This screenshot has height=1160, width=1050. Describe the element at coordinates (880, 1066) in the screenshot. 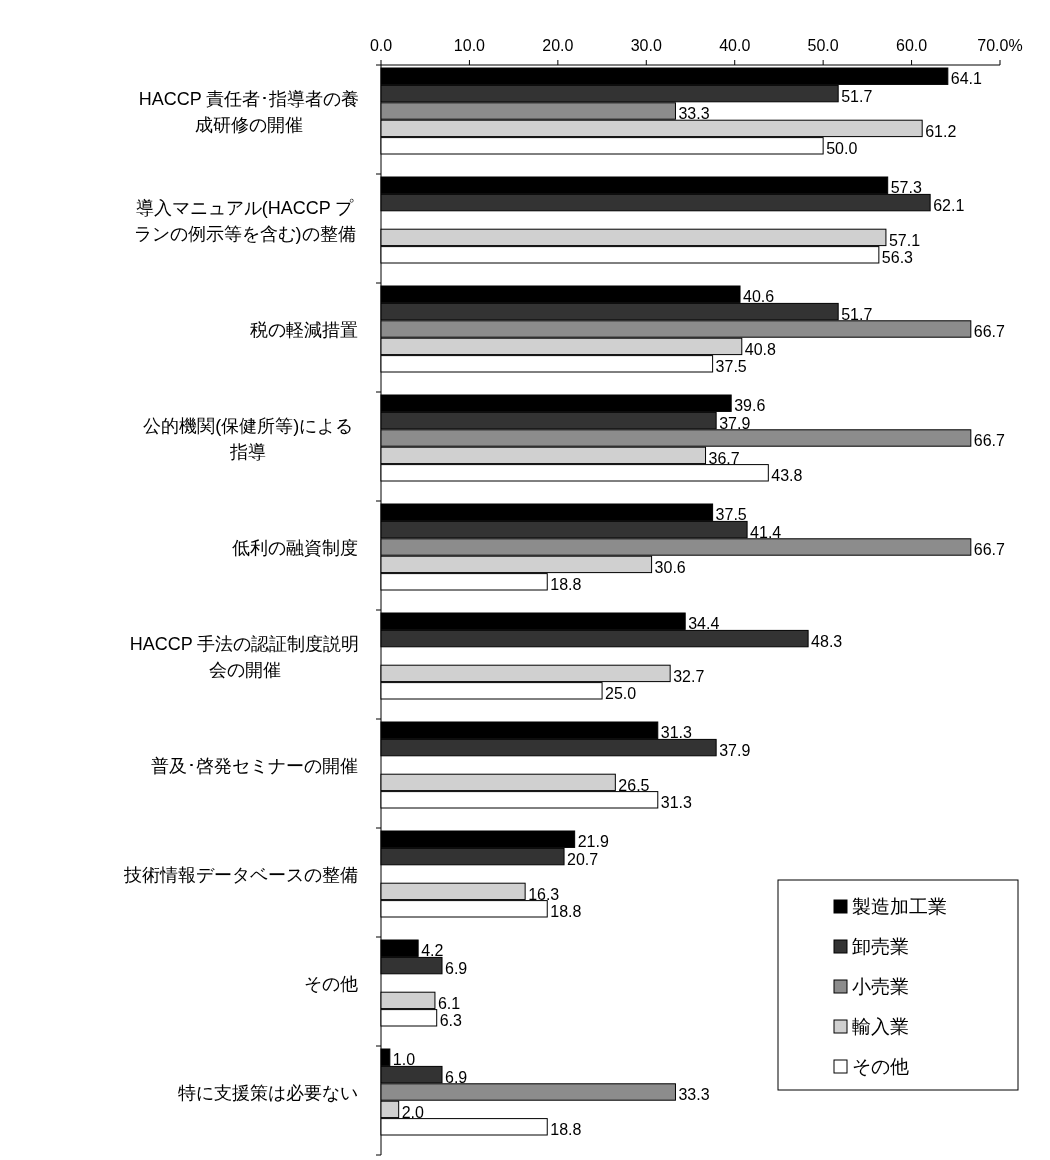

I see `legend-label: その他` at that location.